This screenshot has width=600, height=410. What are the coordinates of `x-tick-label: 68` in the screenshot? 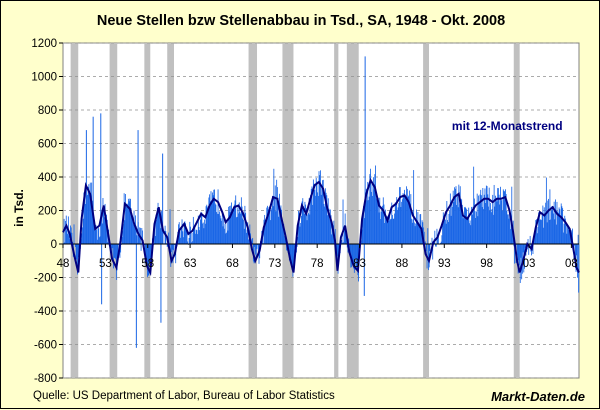 It's located at (232, 264).